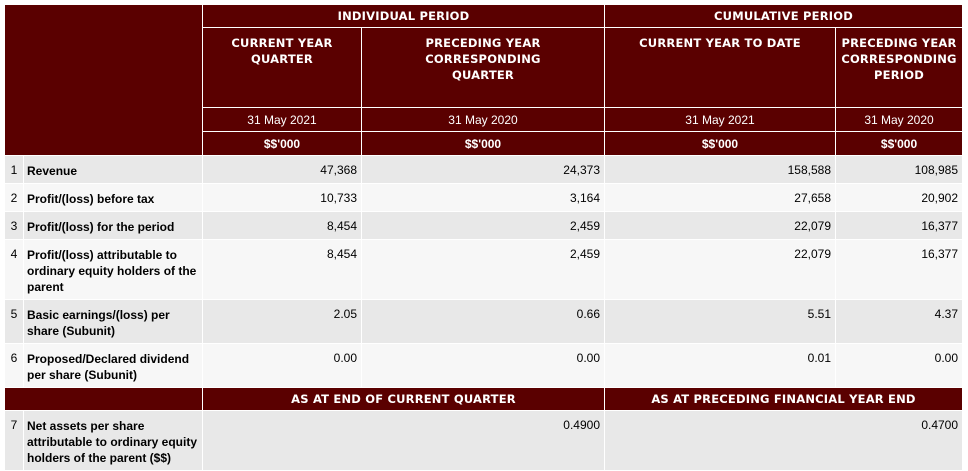 This screenshot has height=471, width=968. I want to click on cell-value: 27,658, so click(720, 197).